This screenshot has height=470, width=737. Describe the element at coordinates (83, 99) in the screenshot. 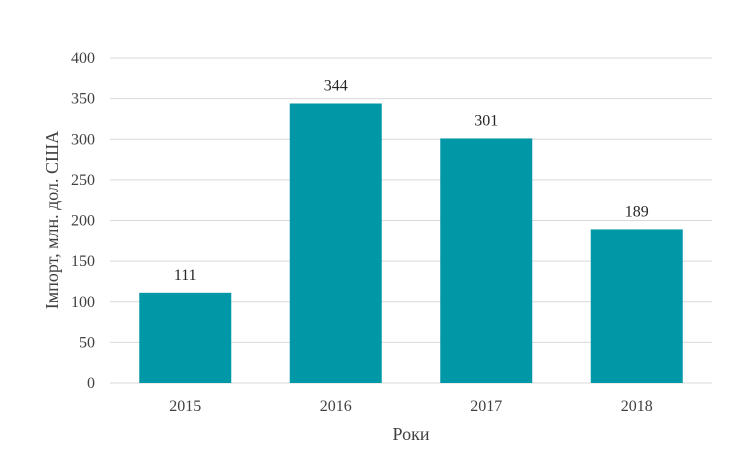

I see `y-tick-label: 350` at that location.